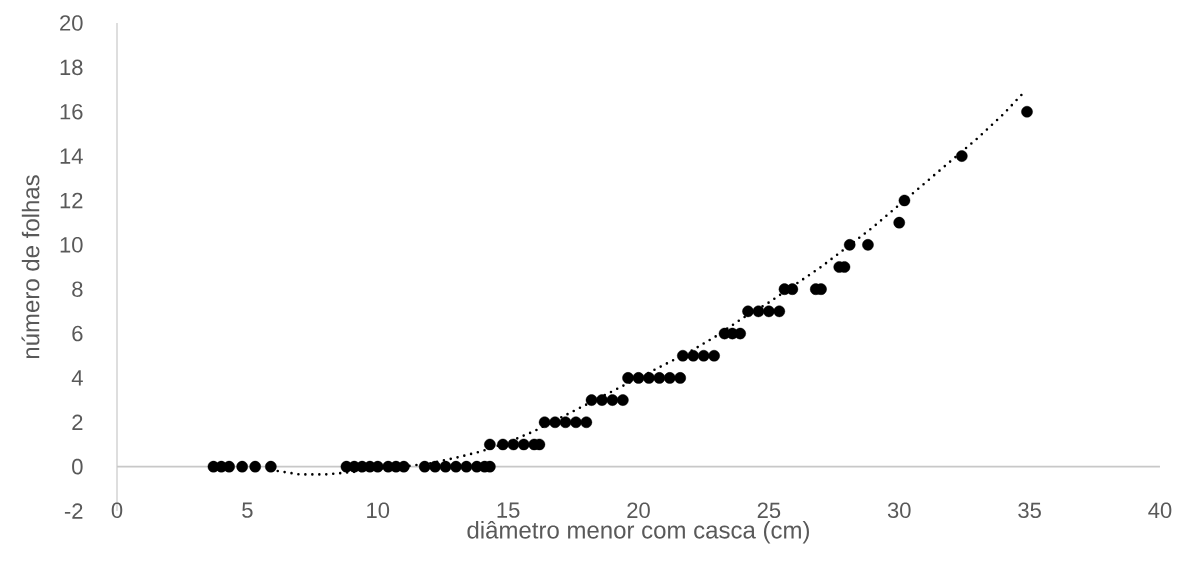 The image size is (1198, 564). I want to click on y-tick-label: 18, so click(71, 67).